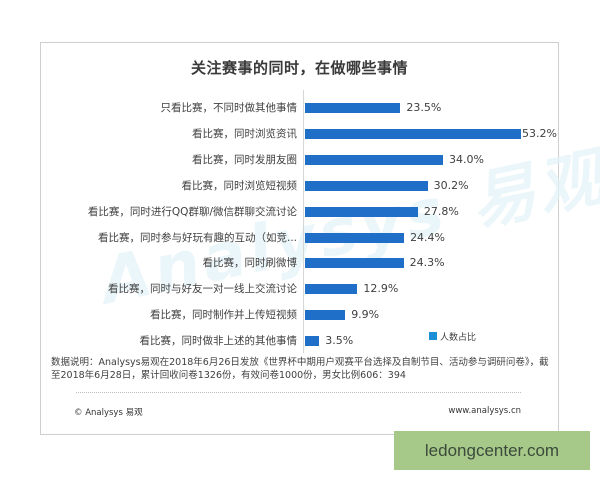 The width and height of the screenshot is (600, 480). Describe the element at coordinates (299, 68) in the screenshot. I see `chart-title: 关注赛事的同时，在做哪些事情` at that location.